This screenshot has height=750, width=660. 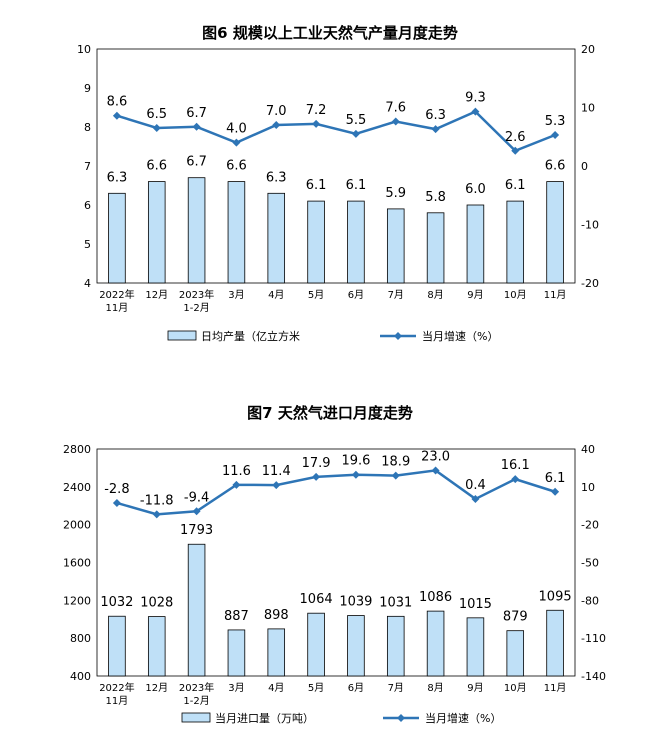 What do you see at coordinates (87, 205) in the screenshot?
I see `left-axis-tick-label: 6` at bounding box center [87, 205].